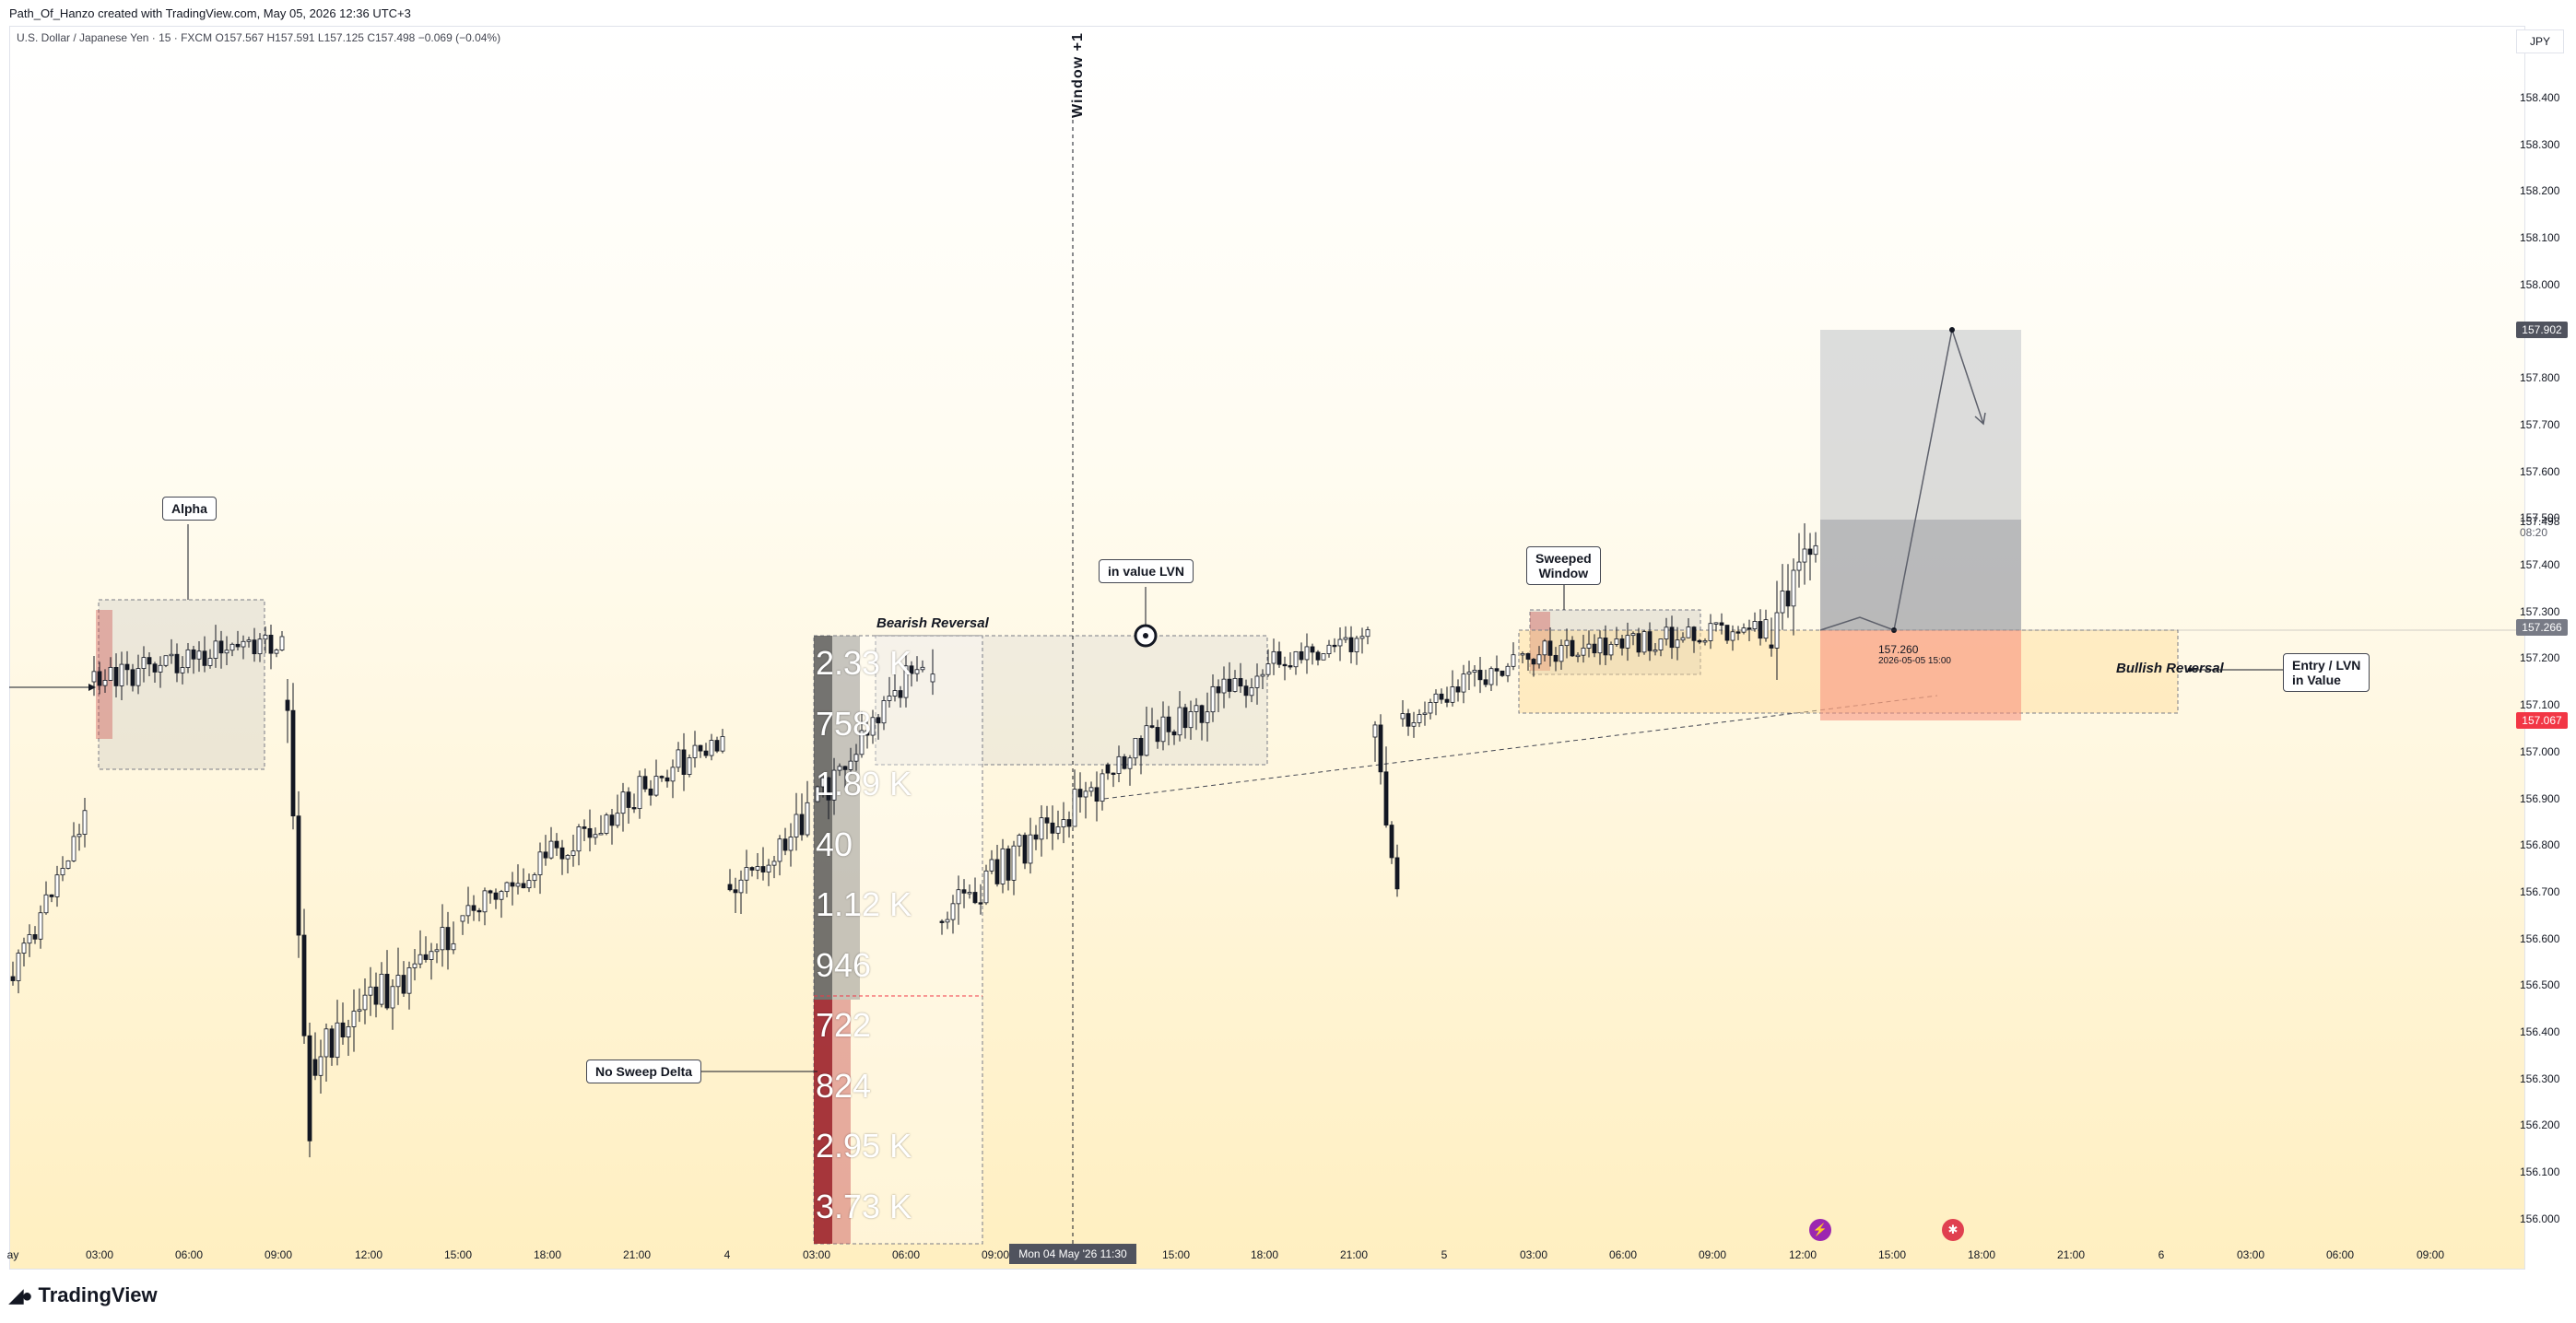 This screenshot has width=2576, height=1323. Describe the element at coordinates (1953, 1230) in the screenshot. I see `us-flag-event-icon: ✱` at that location.